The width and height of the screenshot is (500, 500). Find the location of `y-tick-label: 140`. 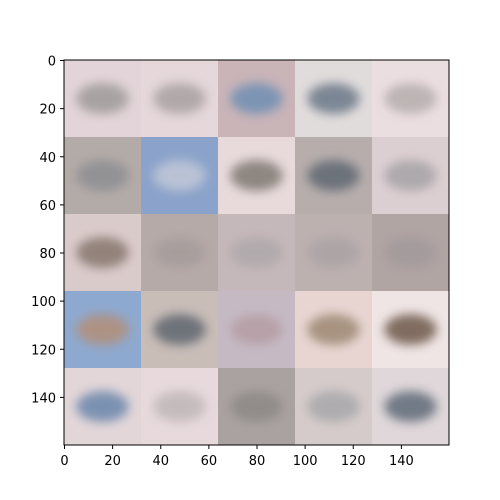

y-tick-label: 140 is located at coordinates (43, 398).